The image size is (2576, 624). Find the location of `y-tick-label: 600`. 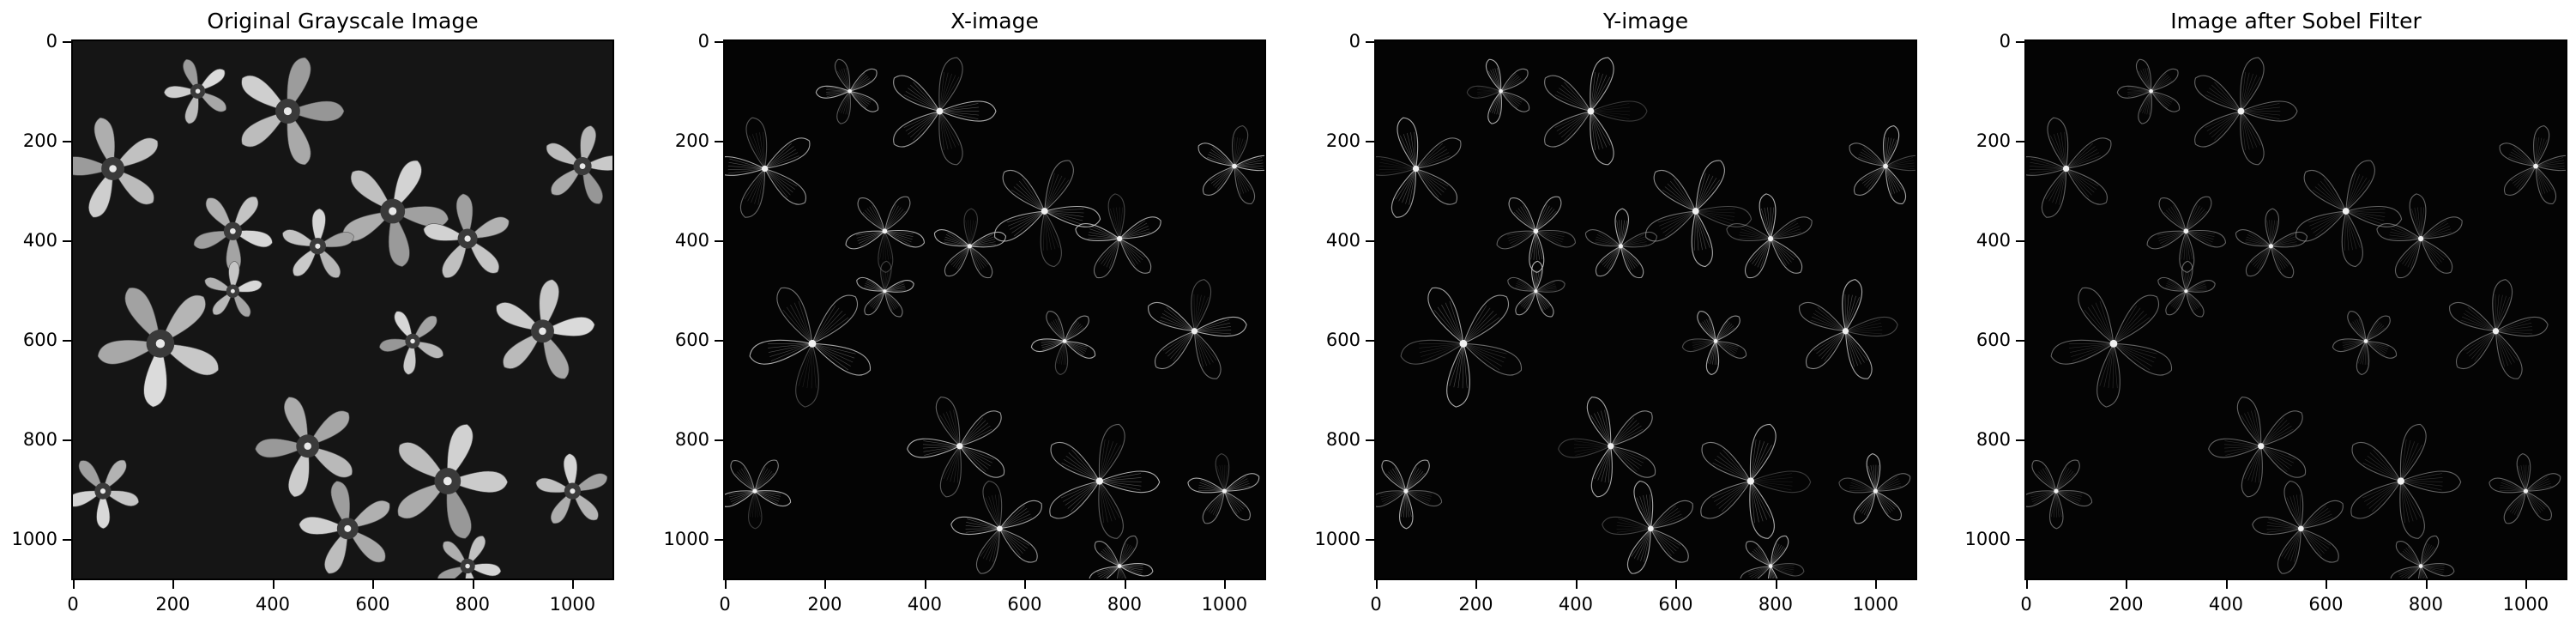

y-tick-label: 600 is located at coordinates (1993, 340).